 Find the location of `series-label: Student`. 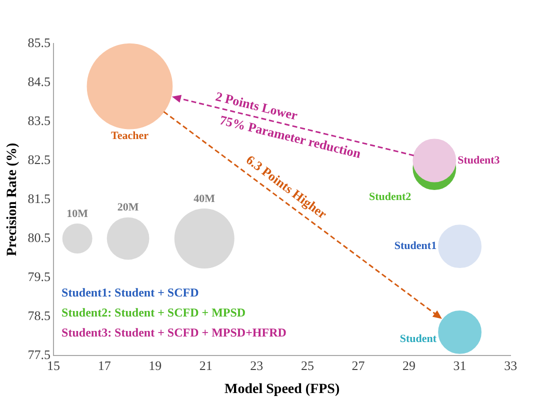

series-label: Student is located at coordinates (418, 338).